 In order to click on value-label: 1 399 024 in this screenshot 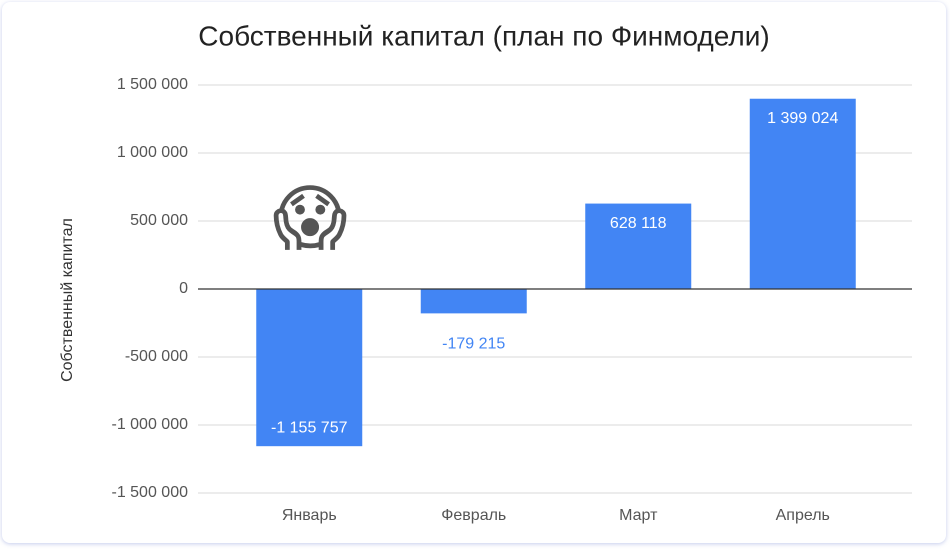, I will do `click(802, 118)`.